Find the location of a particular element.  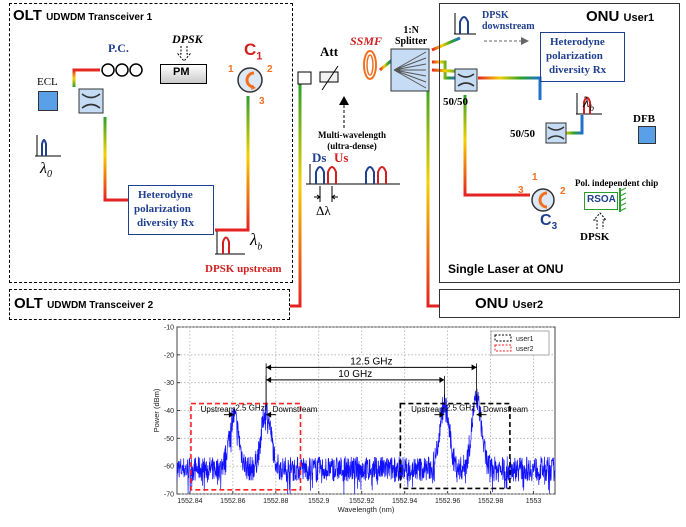

y-tick-label: -50 is located at coordinates (169, 439).